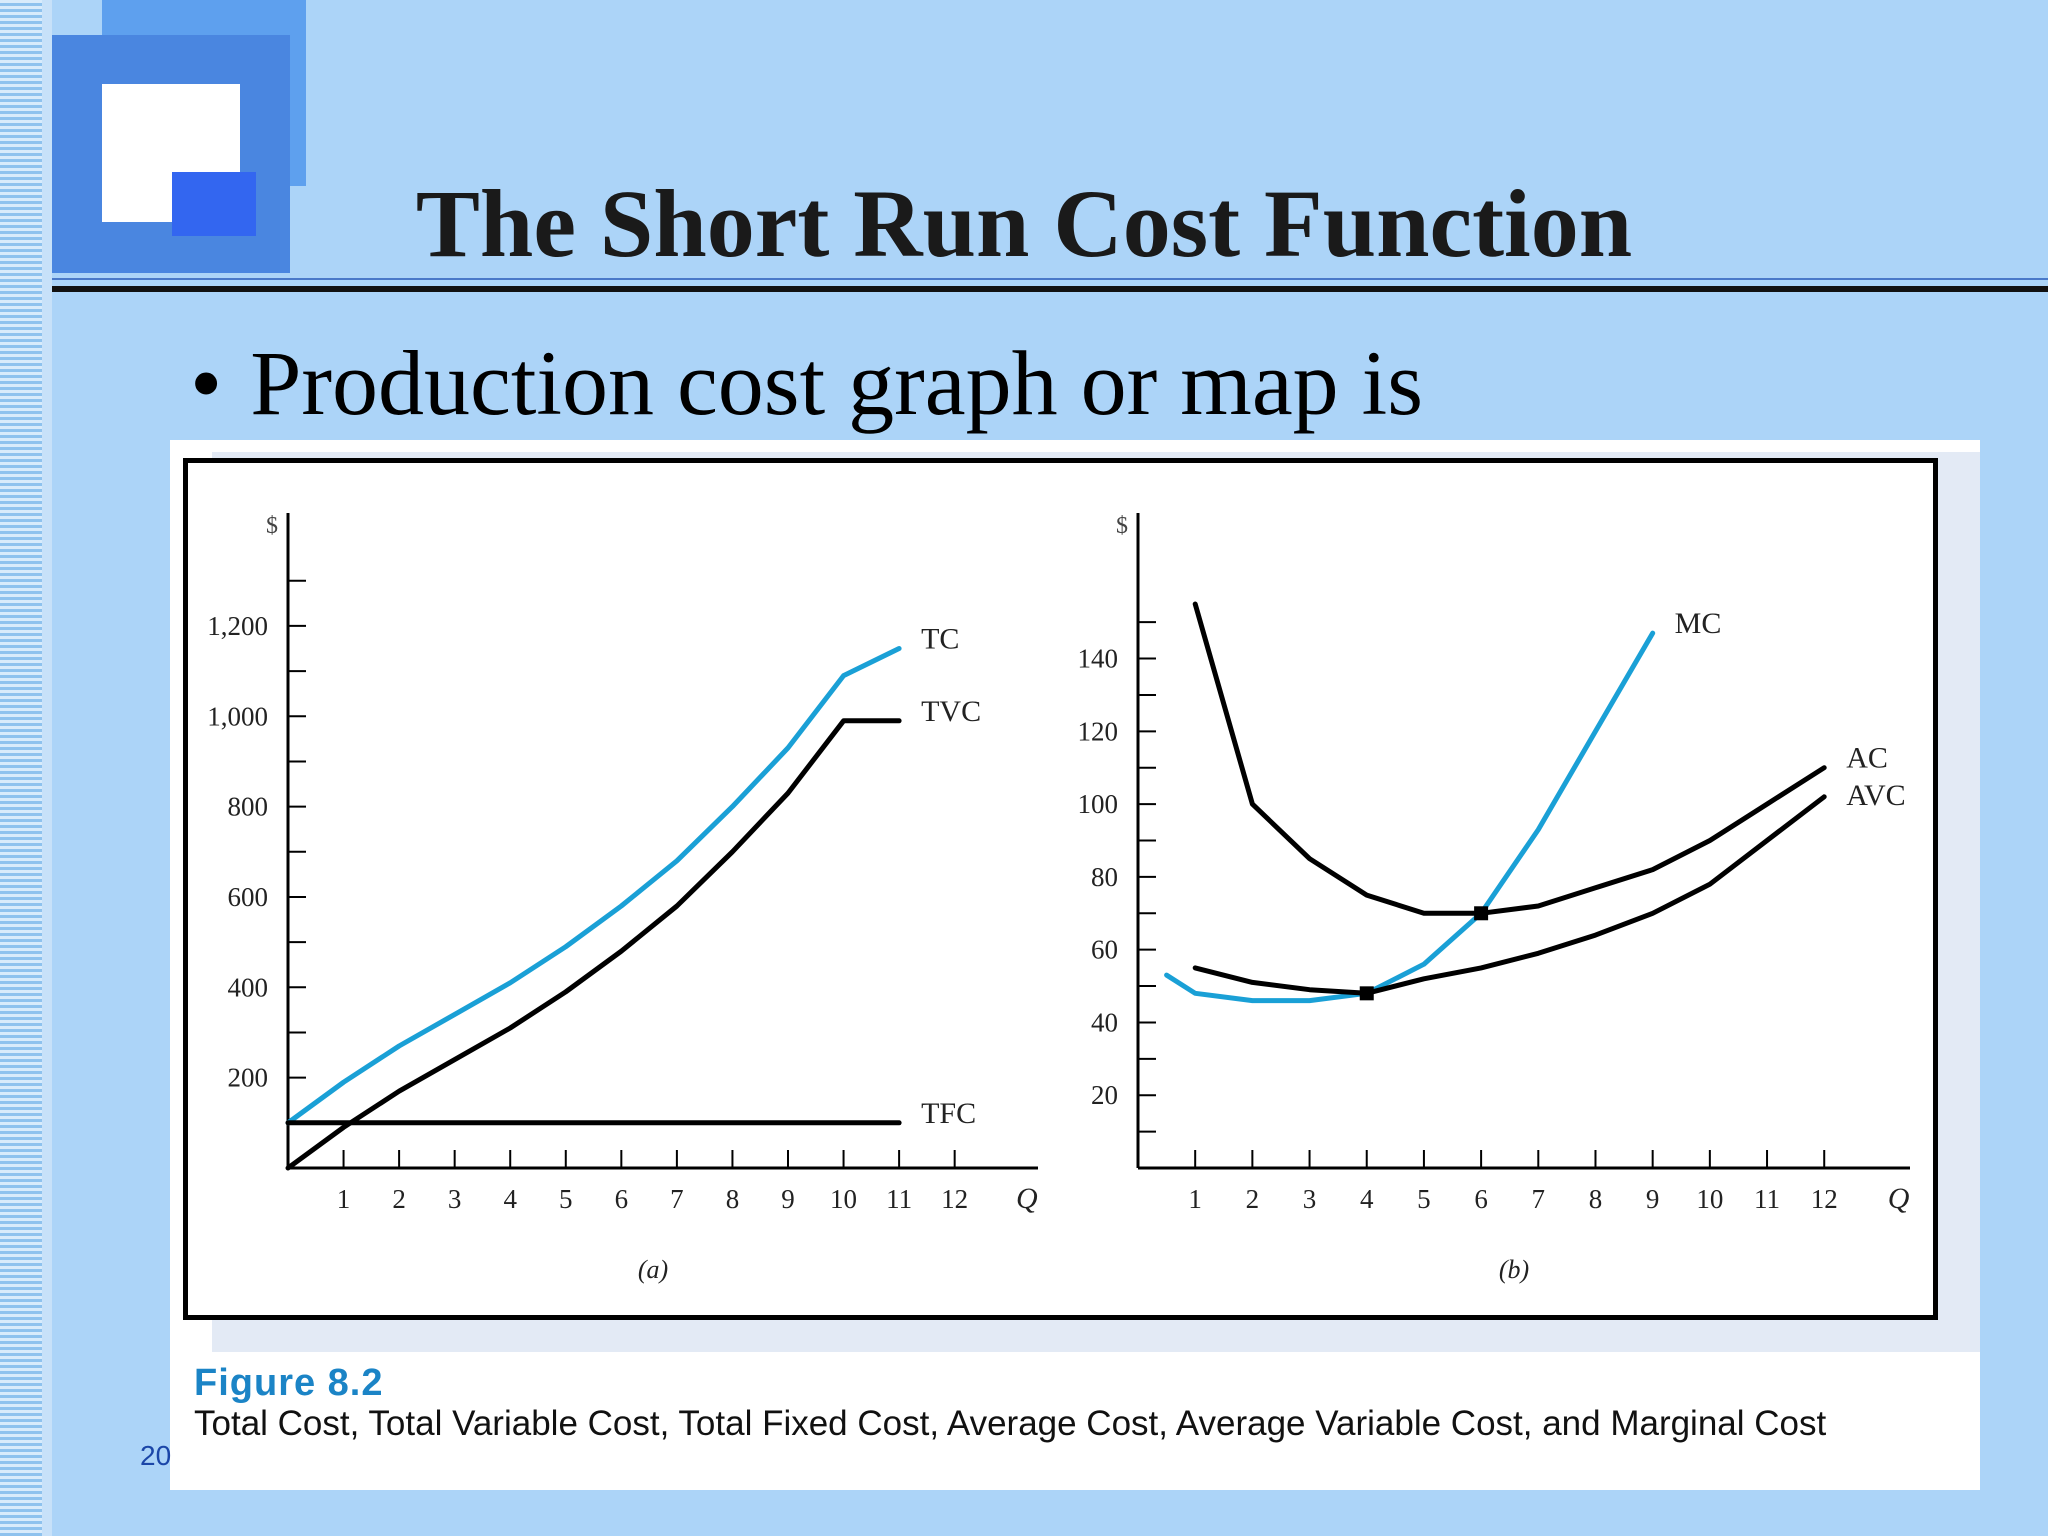 Image resolution: width=2048 pixels, height=1536 pixels. Describe the element at coordinates (1104, 877) in the screenshot. I see `y-tick-label-1-3: 80` at that location.